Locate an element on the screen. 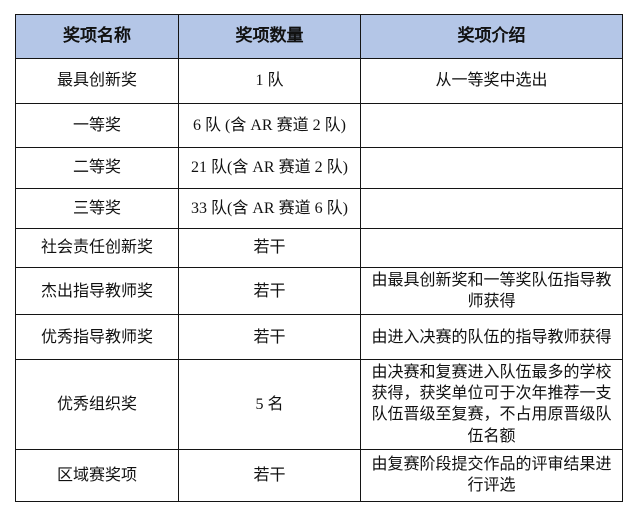 The height and width of the screenshot is (521, 639). award-name-cell: 优秀组织奖 is located at coordinates (97, 404).